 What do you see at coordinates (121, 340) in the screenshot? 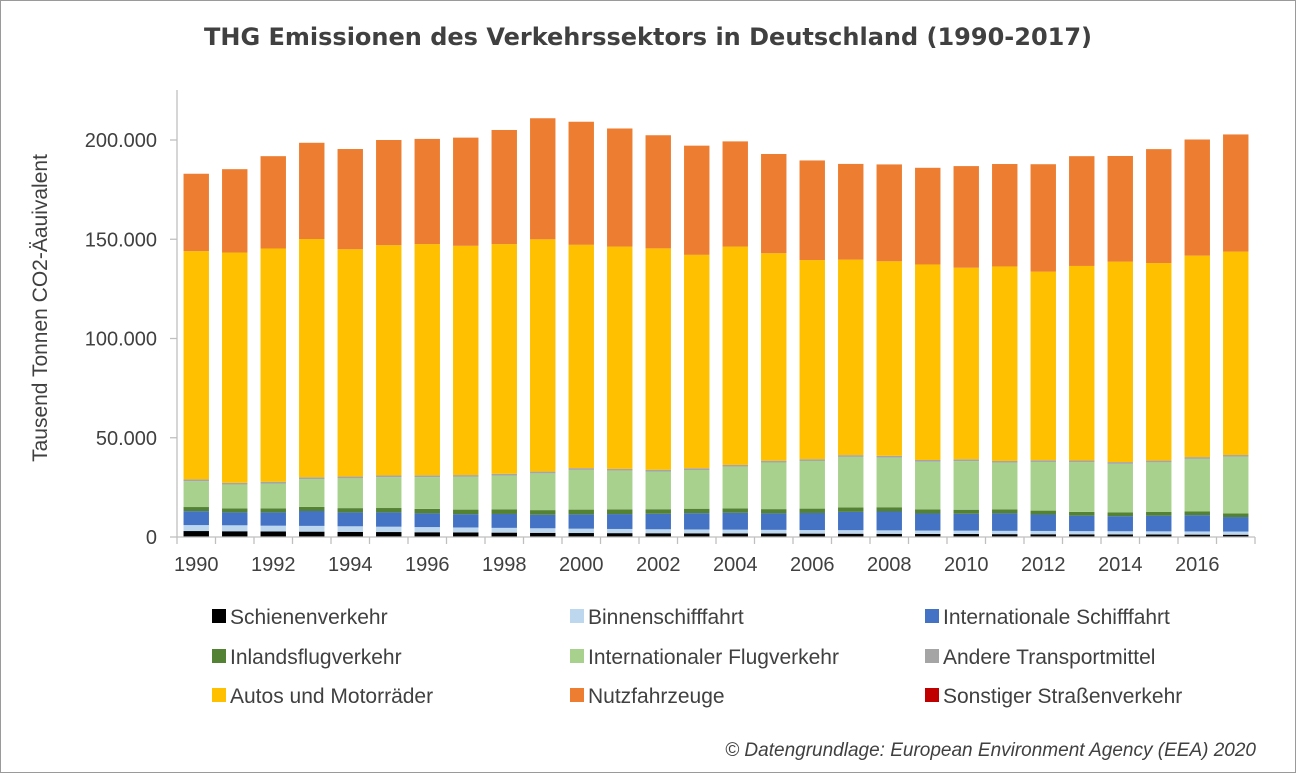
I see `y-tick-label: 100.000` at bounding box center [121, 340].